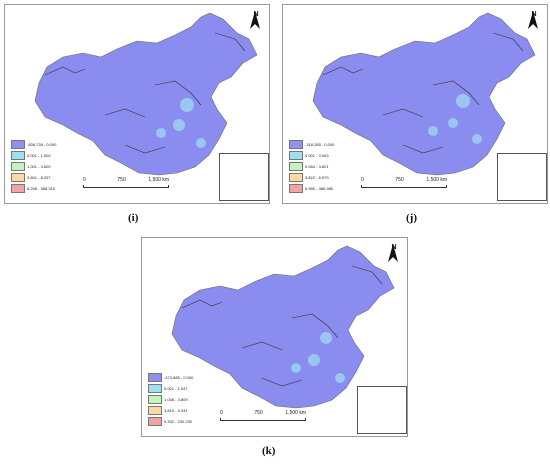  I want to click on legend-label: 0.064 - 3.821, so click(317, 166).